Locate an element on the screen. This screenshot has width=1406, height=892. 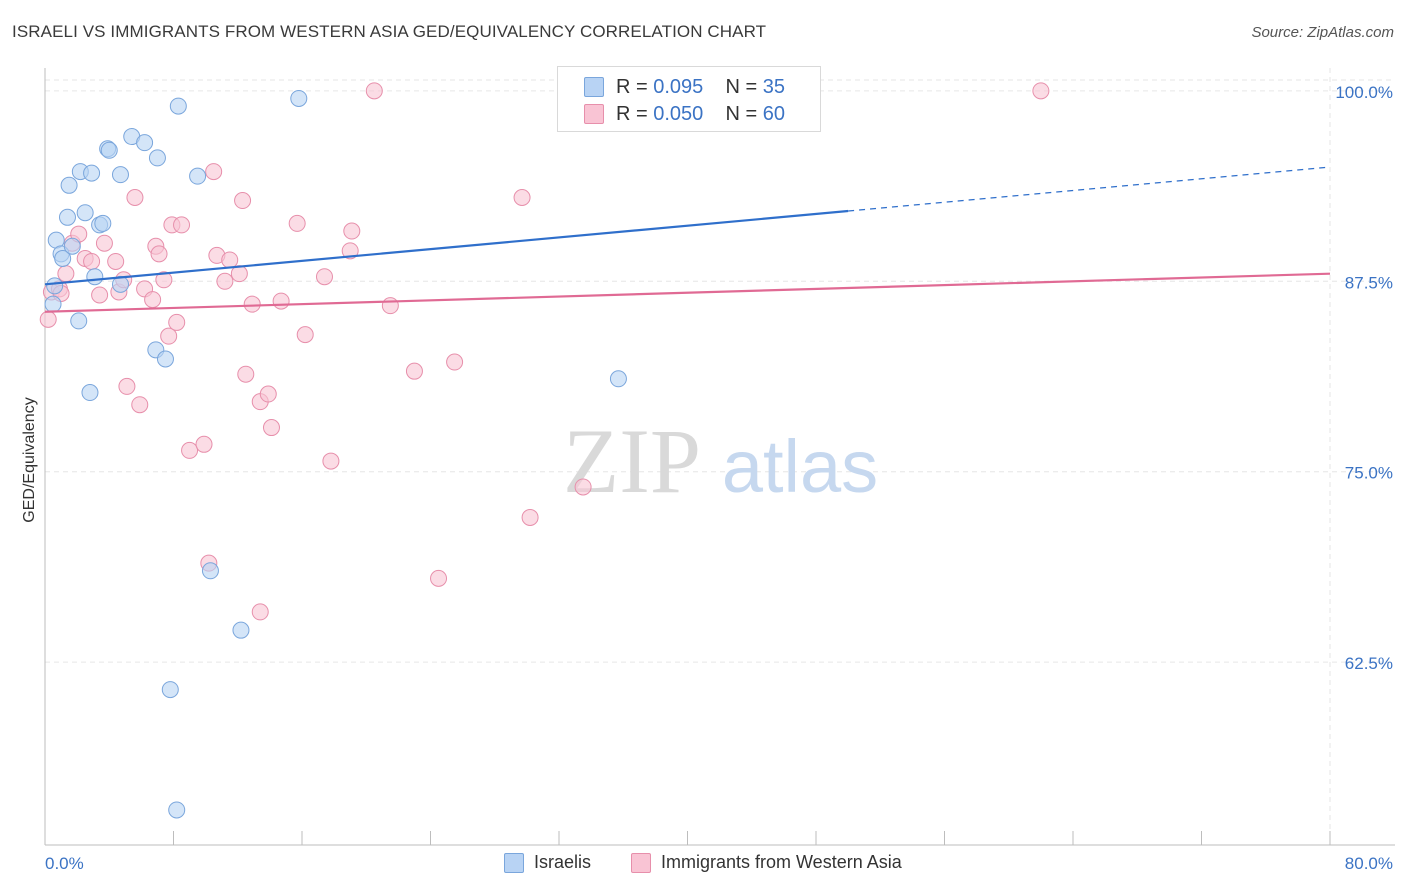
legend-row-israelis: R = 0.095 N = 35 is located at coordinates (684, 87).